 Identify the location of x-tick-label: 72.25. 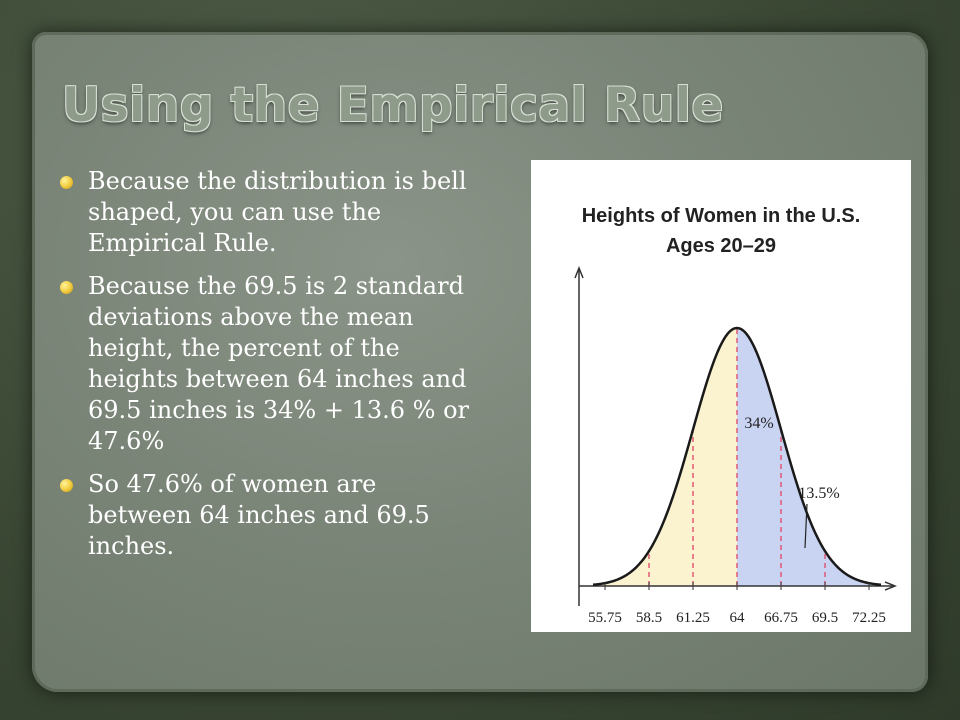
(869, 618).